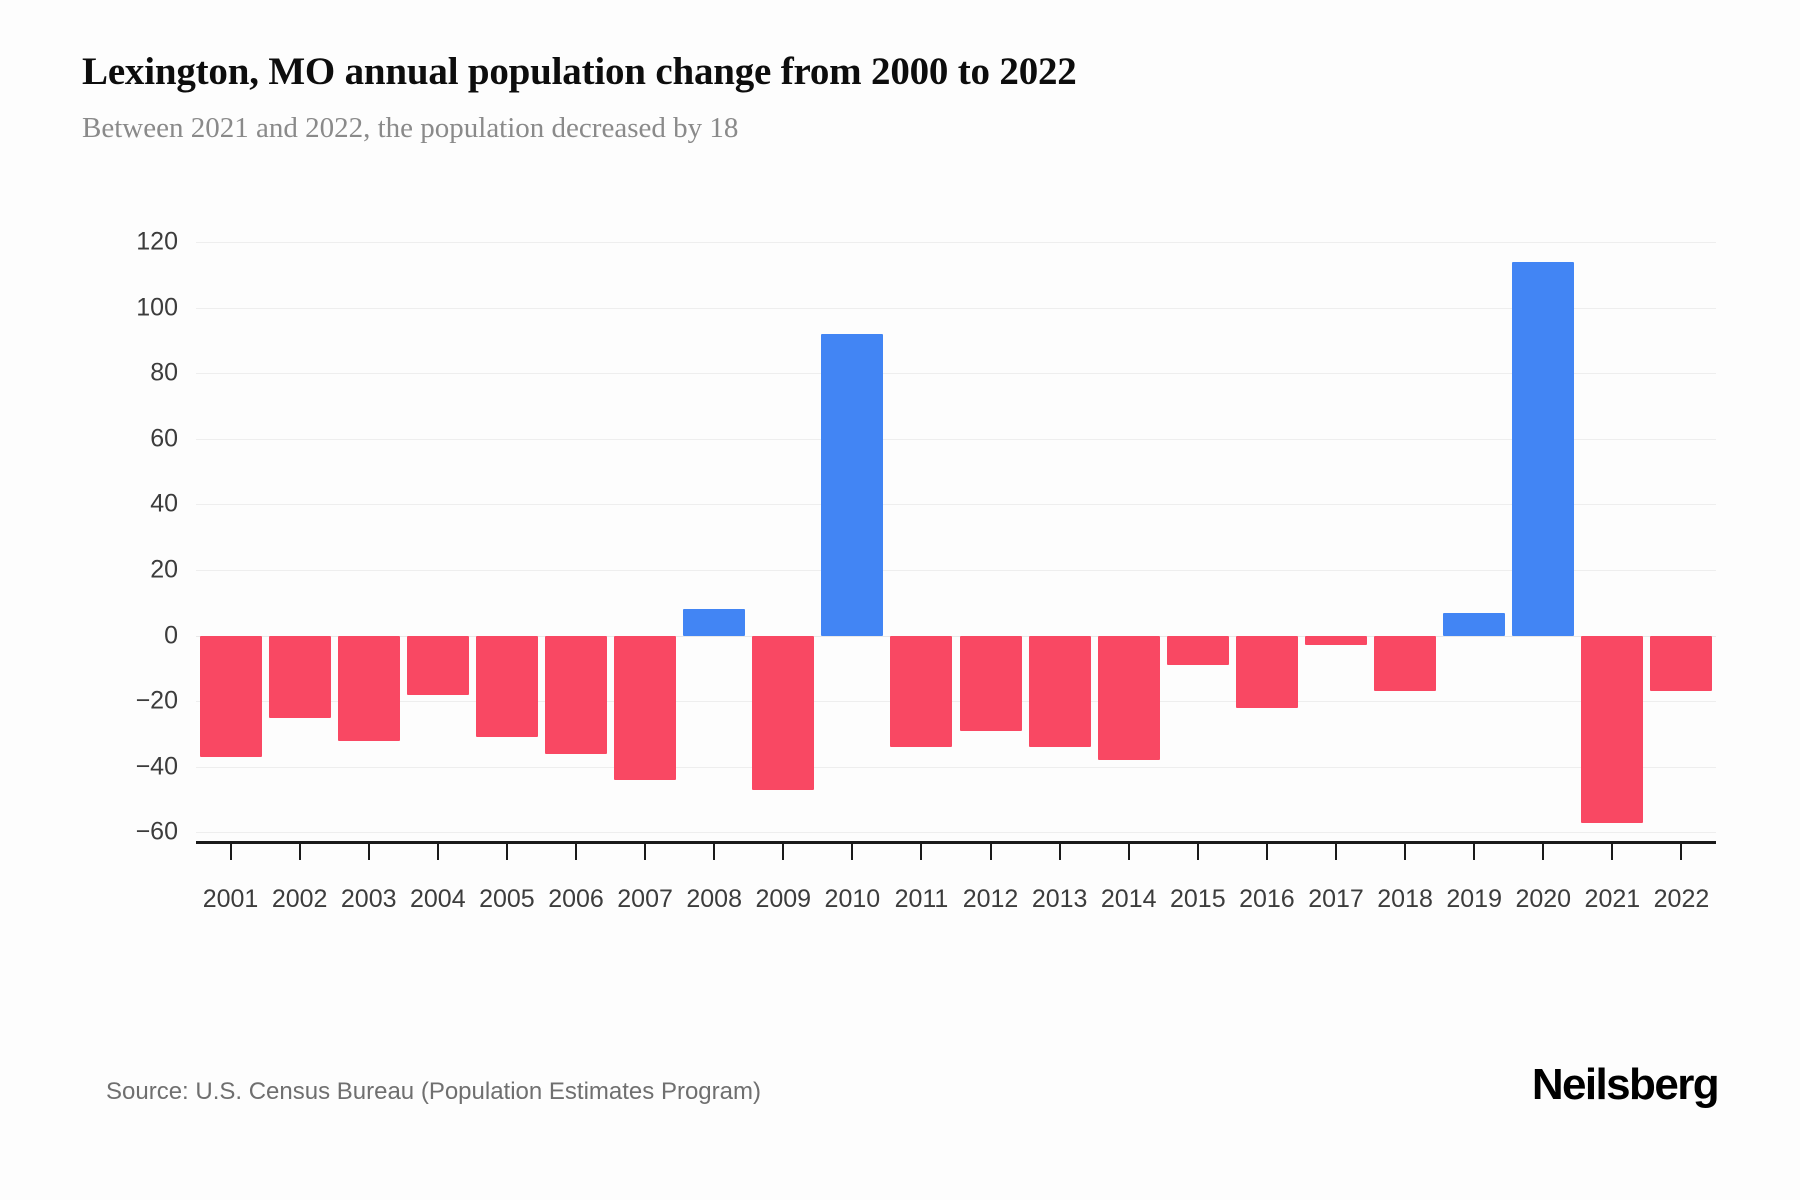  I want to click on bar-2013, so click(1059, 691).